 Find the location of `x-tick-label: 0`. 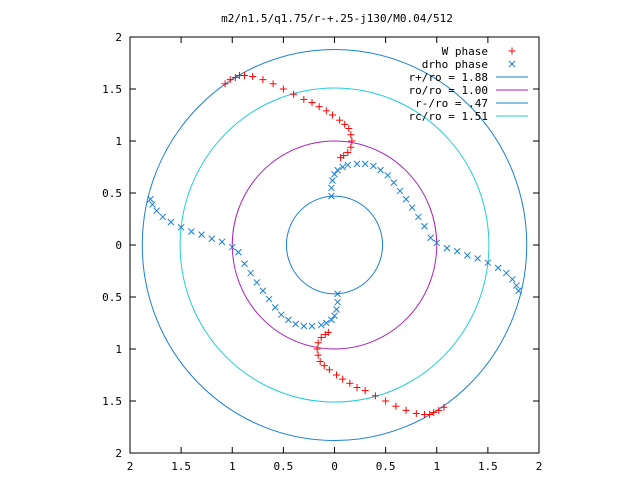

x-tick-label: 0 is located at coordinates (334, 466).